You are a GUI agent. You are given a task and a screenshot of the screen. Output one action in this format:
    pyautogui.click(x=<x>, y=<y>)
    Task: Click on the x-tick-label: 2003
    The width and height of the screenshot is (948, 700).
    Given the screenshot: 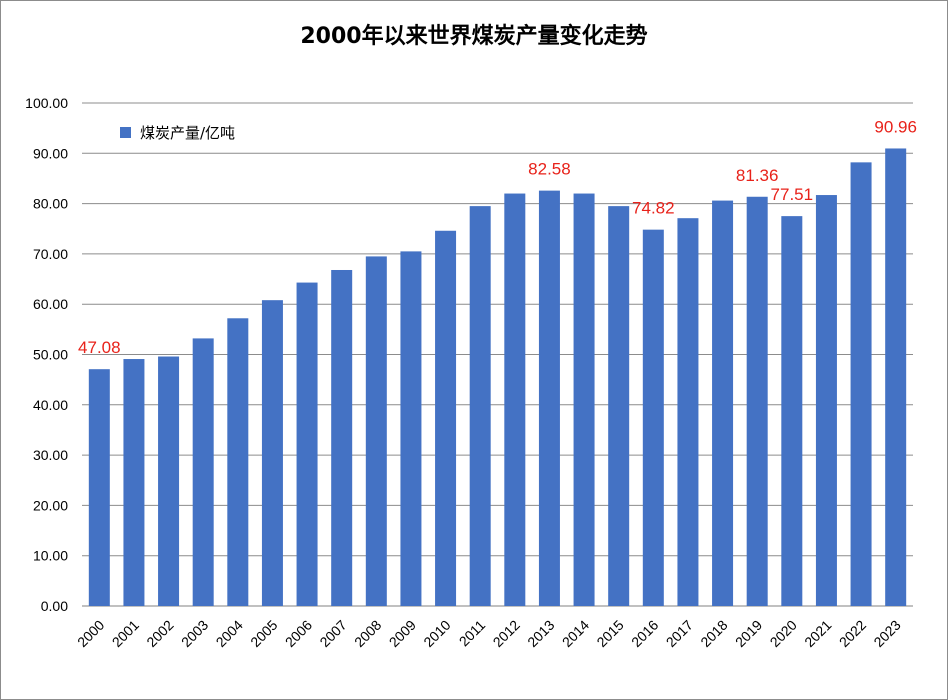 What is the action you would take?
    pyautogui.click(x=194, y=633)
    